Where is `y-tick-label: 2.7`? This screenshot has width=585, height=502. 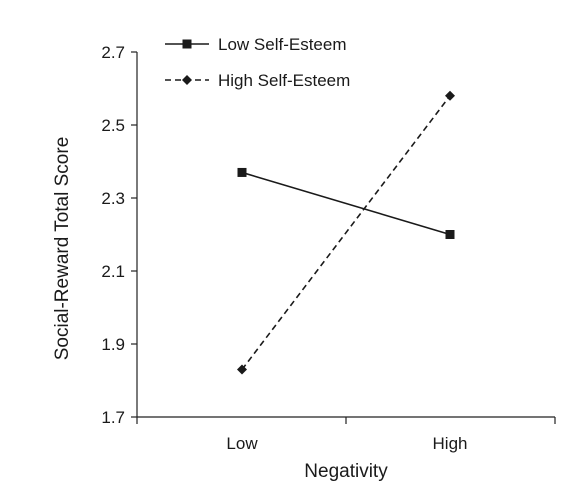 y-tick-label: 2.7 is located at coordinates (113, 52).